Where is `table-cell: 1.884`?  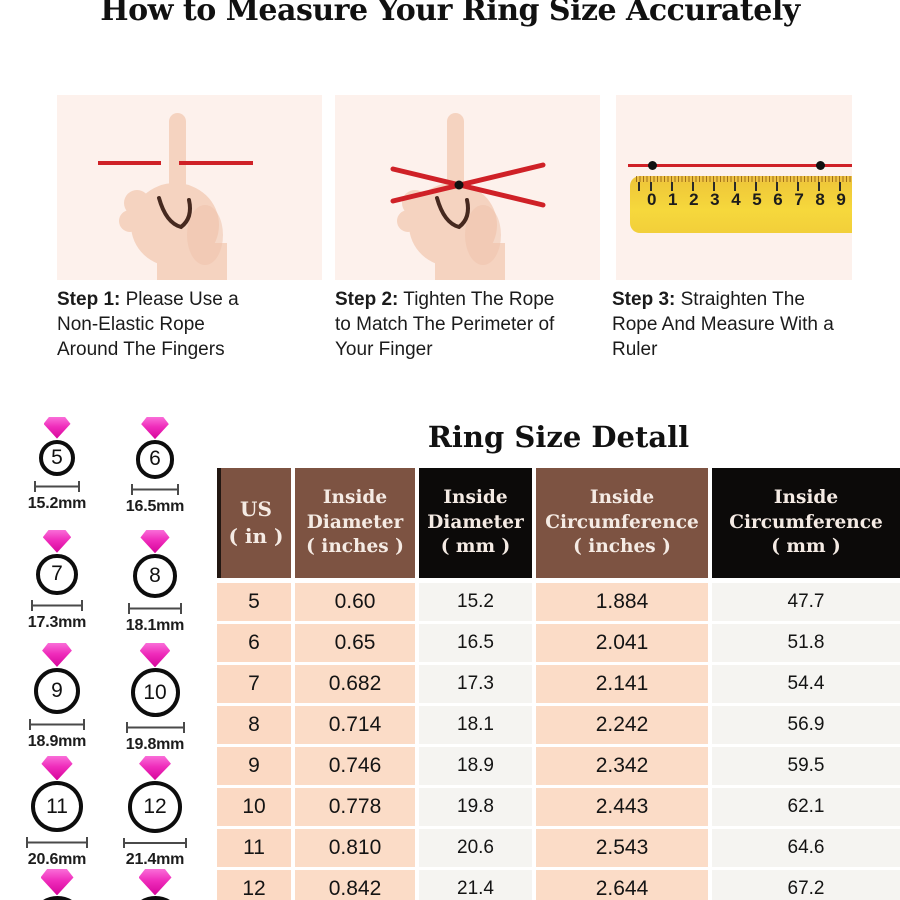 table-cell: 1.884 is located at coordinates (622, 602).